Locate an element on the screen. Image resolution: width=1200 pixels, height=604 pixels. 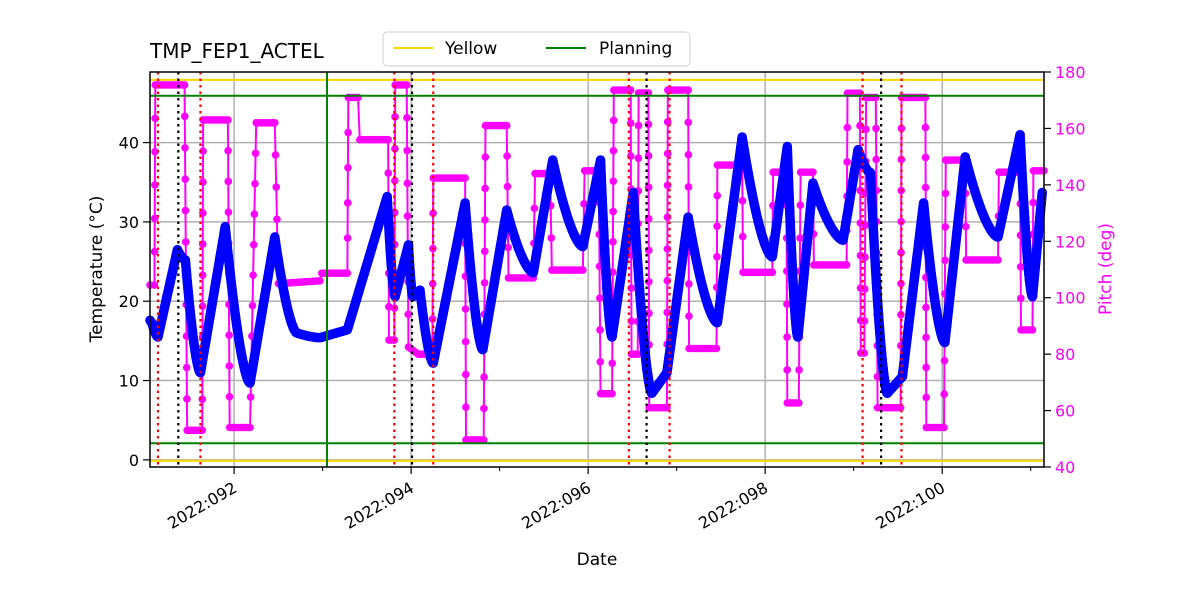
y-tick-label: 30 is located at coordinates (129, 222).